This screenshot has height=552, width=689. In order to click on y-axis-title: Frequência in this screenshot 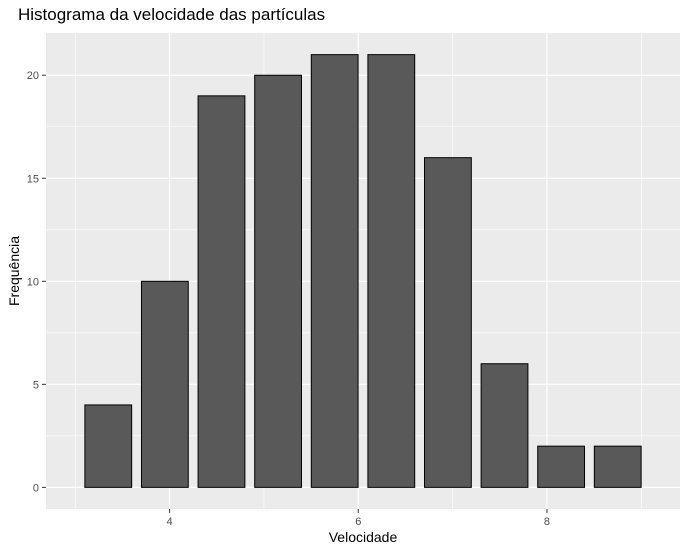, I will do `click(14, 271)`.